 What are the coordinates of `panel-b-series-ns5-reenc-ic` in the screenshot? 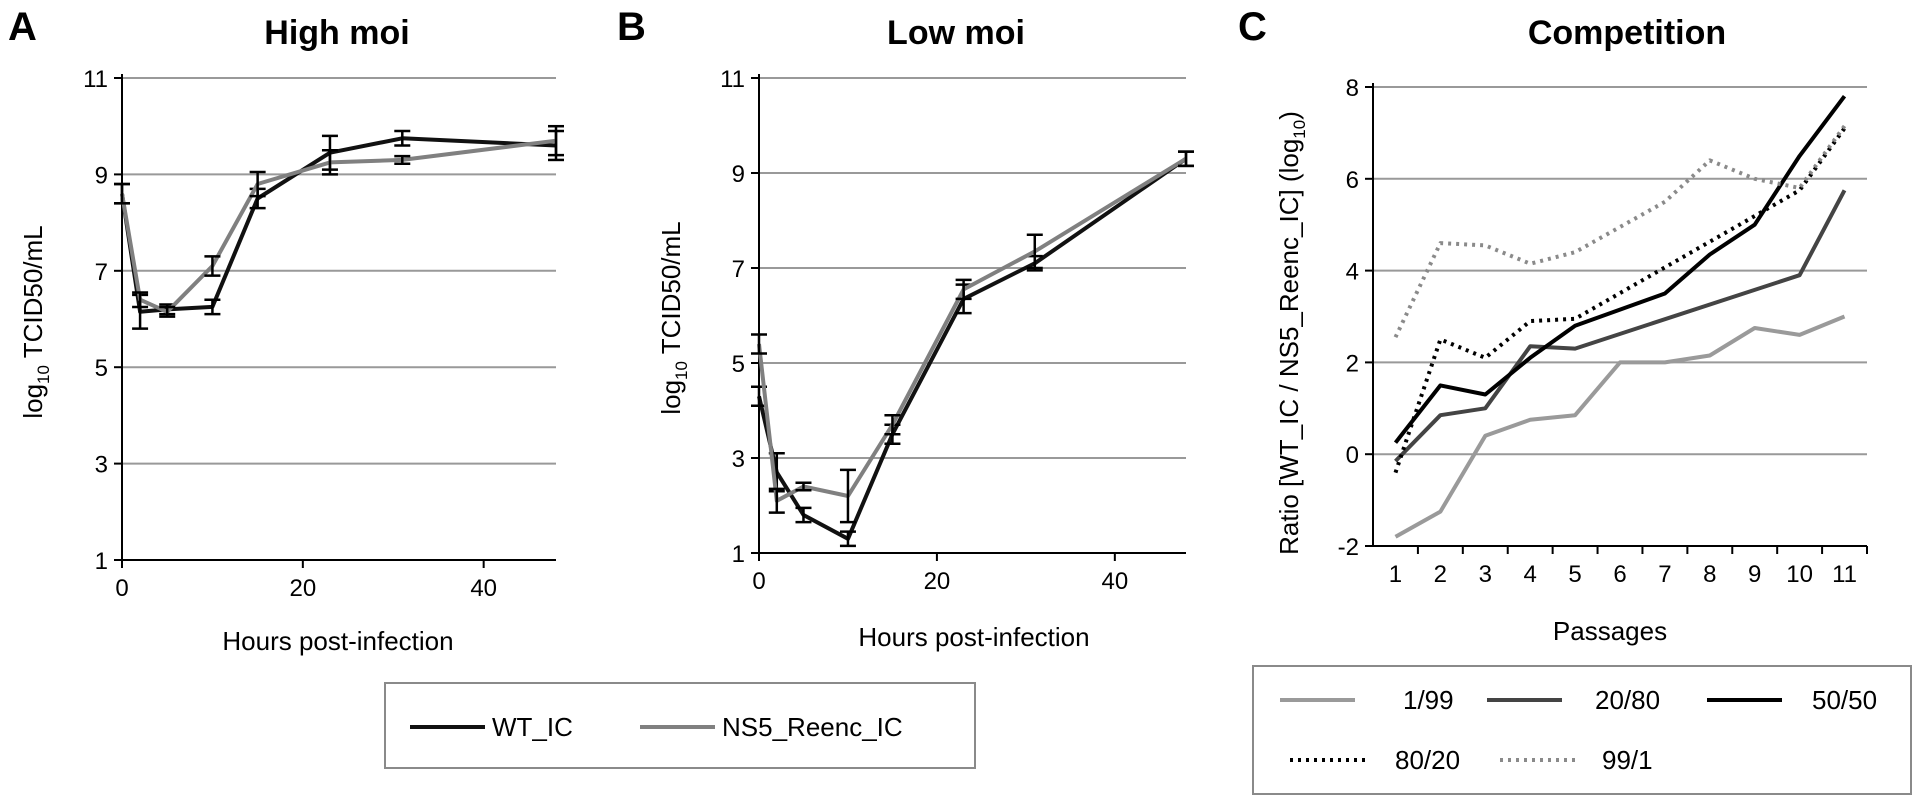 It's located at (972, 329).